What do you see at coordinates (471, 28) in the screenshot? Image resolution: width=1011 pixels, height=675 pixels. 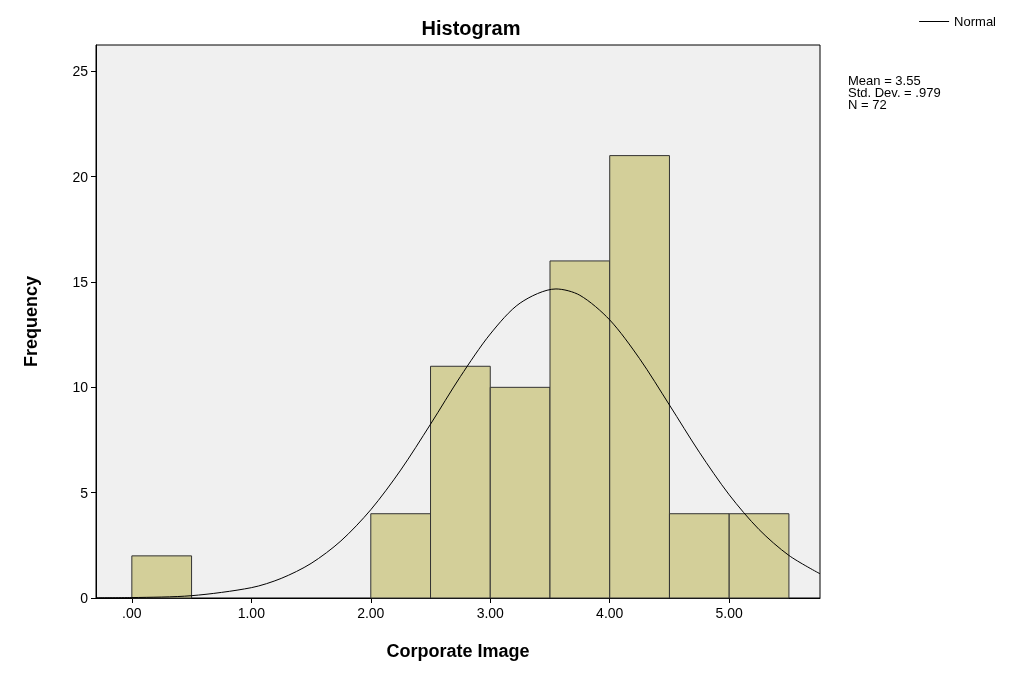 I see `chart-title: Histogram` at bounding box center [471, 28].